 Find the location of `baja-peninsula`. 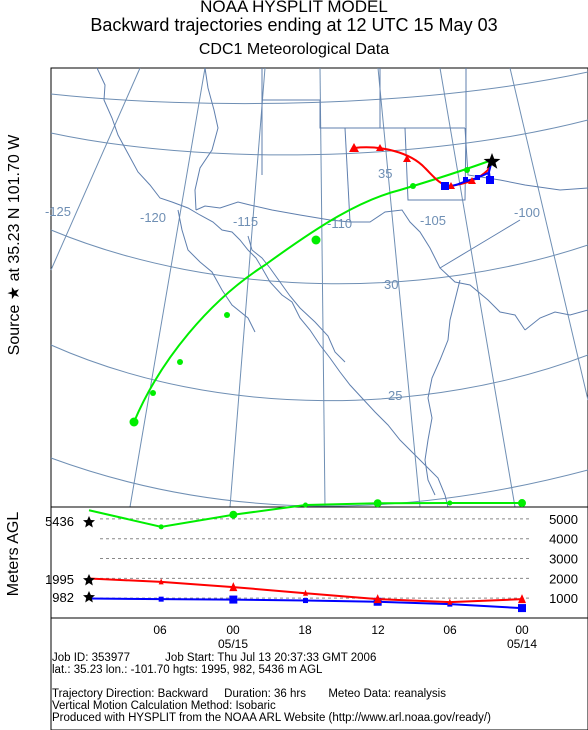

baja-peninsula is located at coordinates (216, 271).